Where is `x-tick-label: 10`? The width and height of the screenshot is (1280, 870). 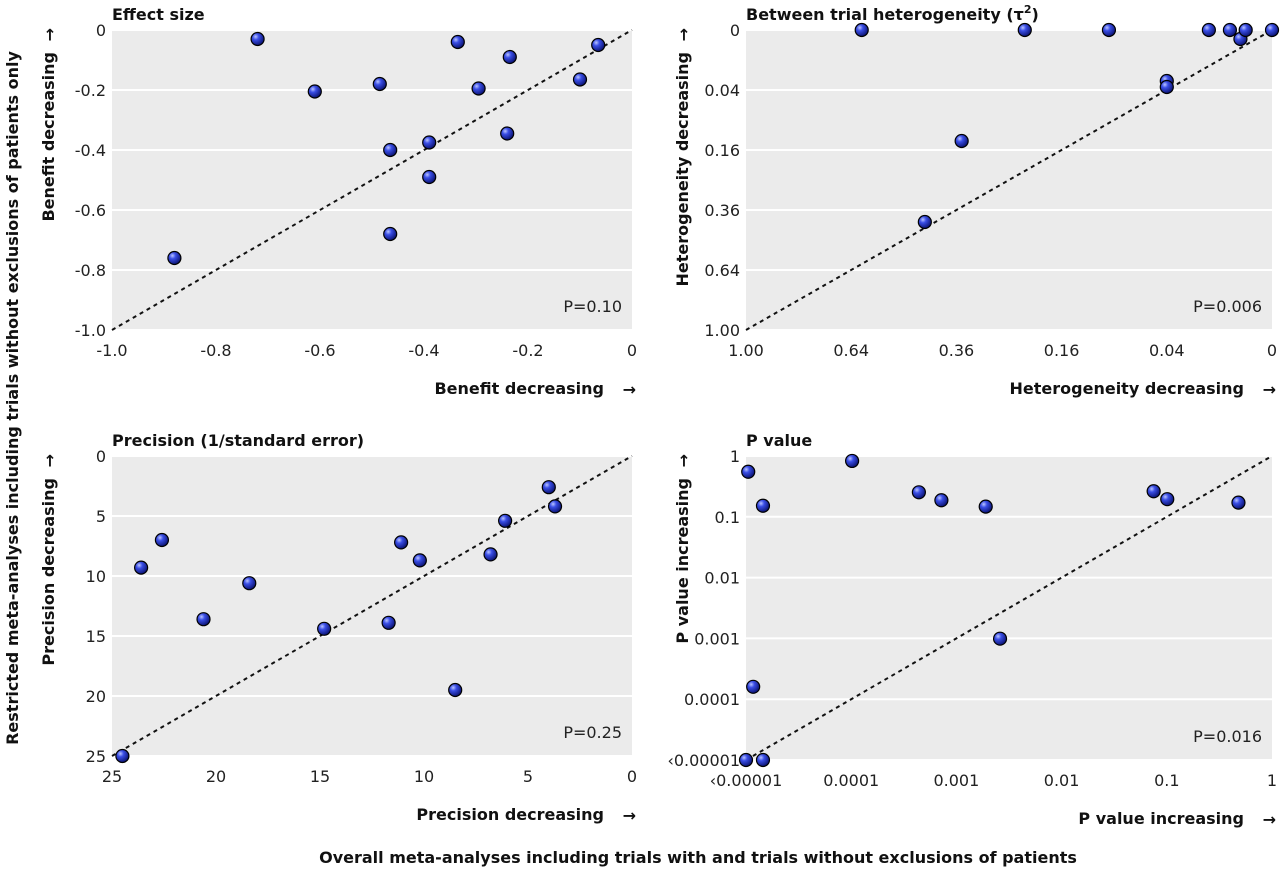
x-tick-label: 10 is located at coordinates (424, 776).